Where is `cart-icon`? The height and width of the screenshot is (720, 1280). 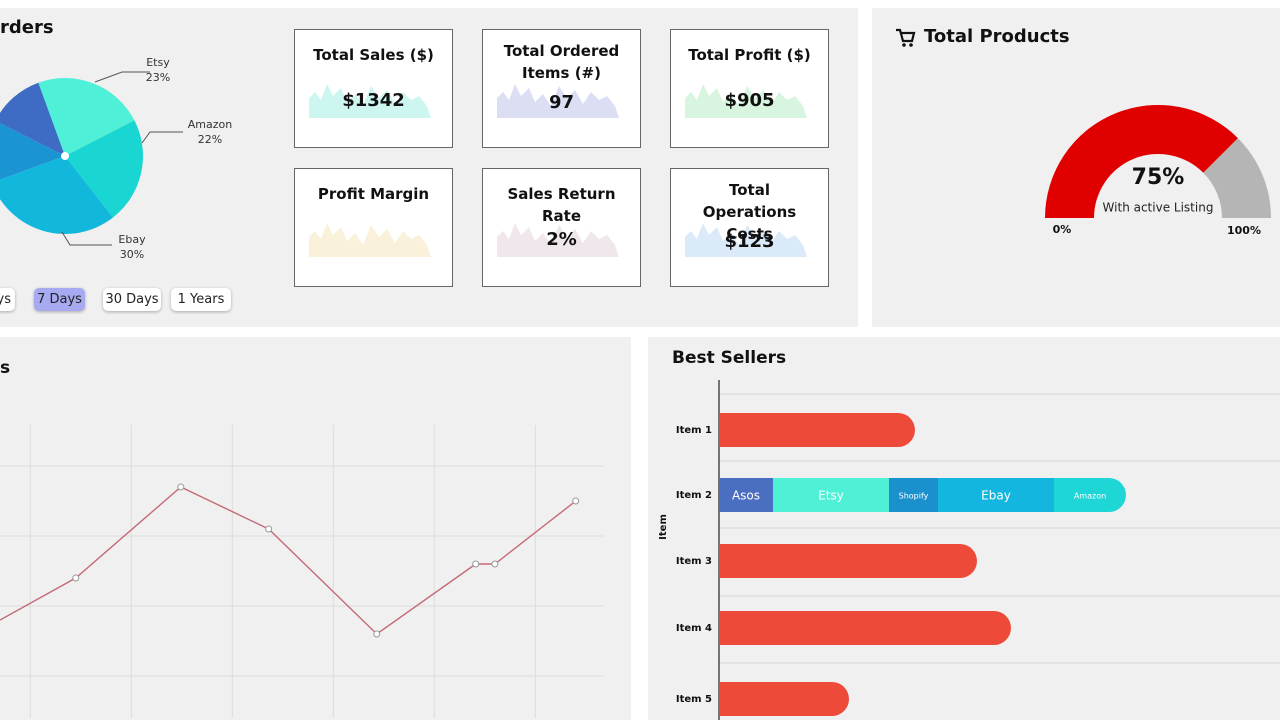
cart-icon is located at coordinates (906, 37).